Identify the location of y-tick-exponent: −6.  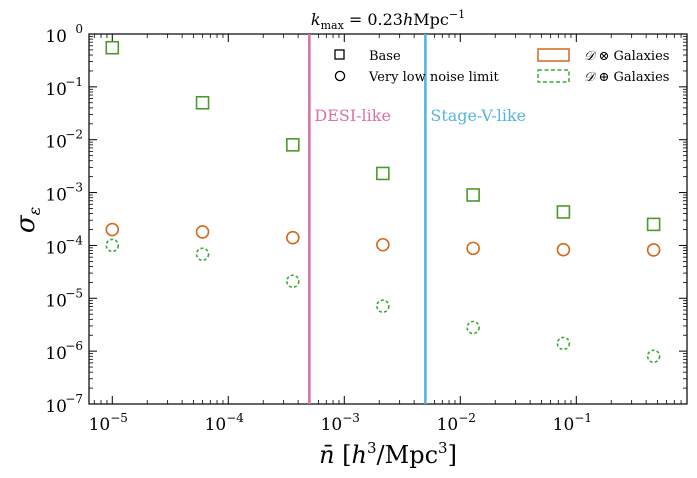
(74, 346).